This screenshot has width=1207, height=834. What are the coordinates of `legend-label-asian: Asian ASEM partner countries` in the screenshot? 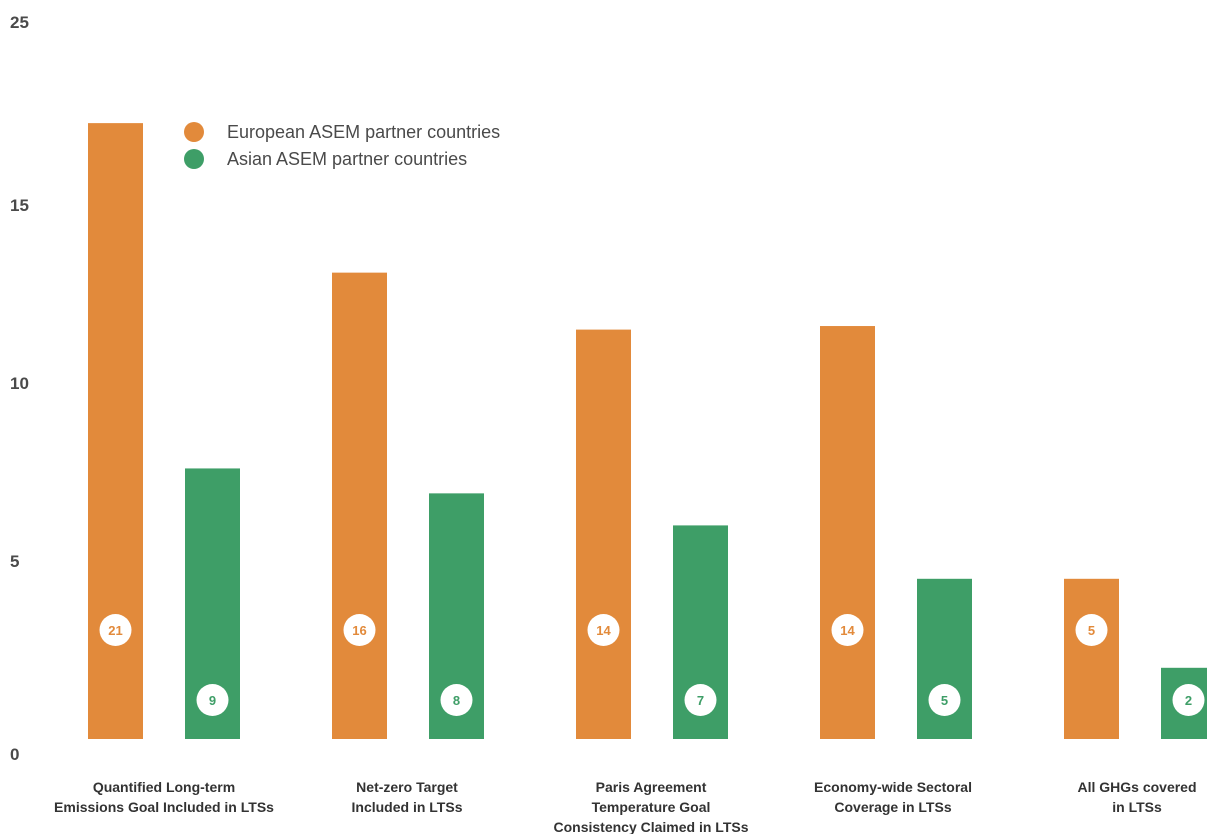 It's located at (347, 159).